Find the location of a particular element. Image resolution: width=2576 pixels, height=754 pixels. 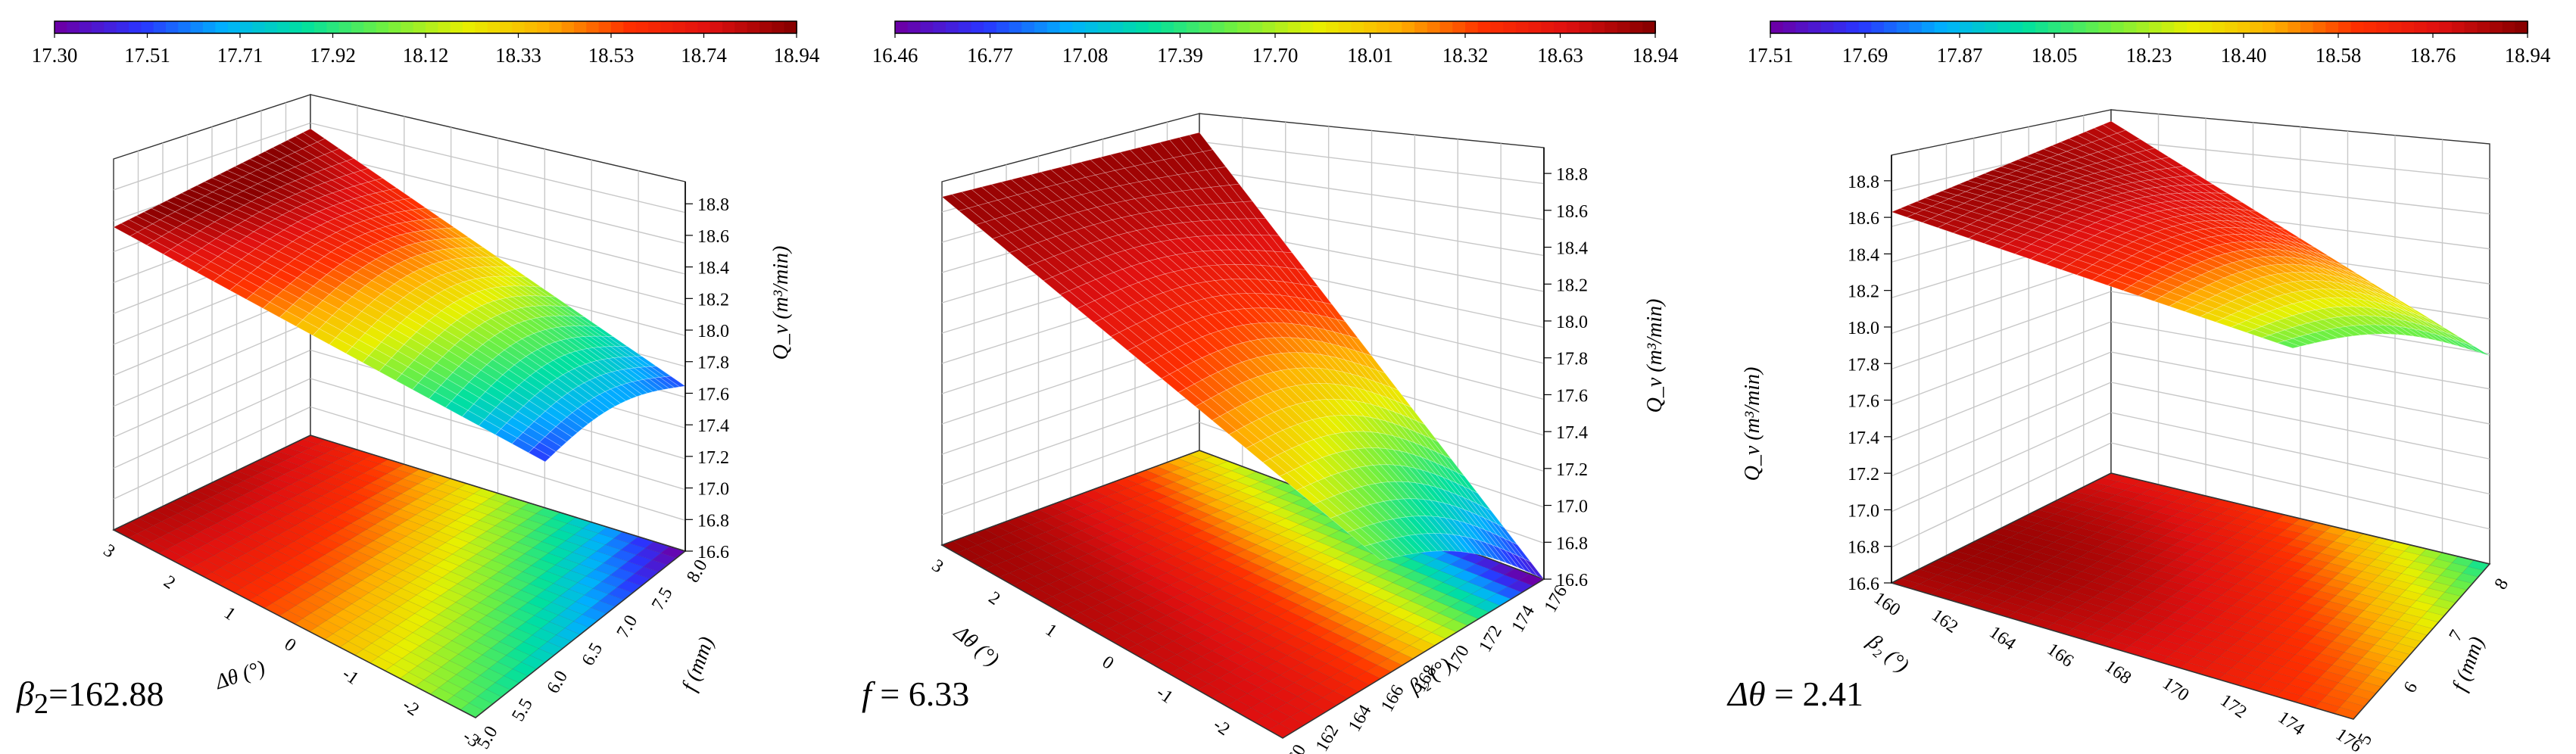

y-axis-title: f (mm) is located at coordinates (2468, 664).